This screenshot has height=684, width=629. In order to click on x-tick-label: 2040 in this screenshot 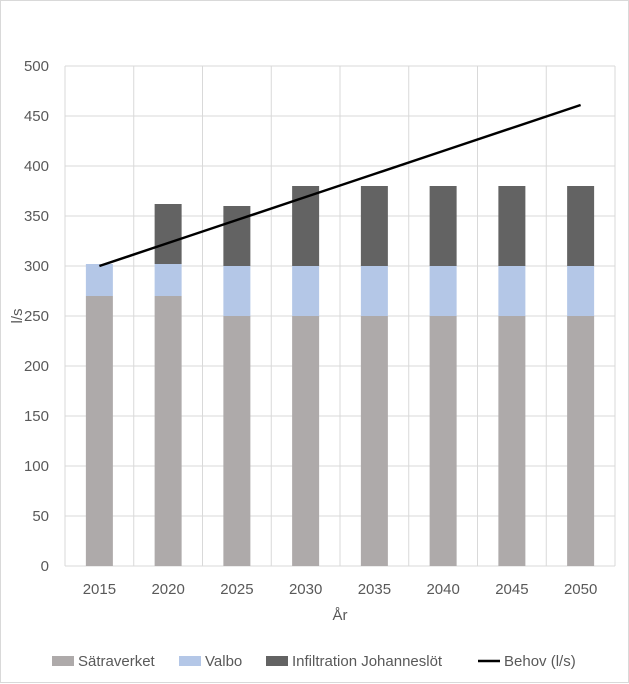, I will do `click(442, 589)`.